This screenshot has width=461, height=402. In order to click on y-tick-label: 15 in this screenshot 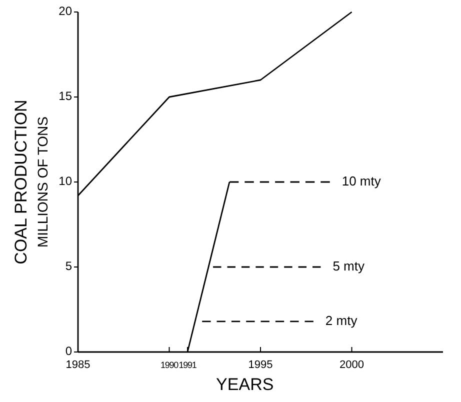, I will do `click(65, 96)`.